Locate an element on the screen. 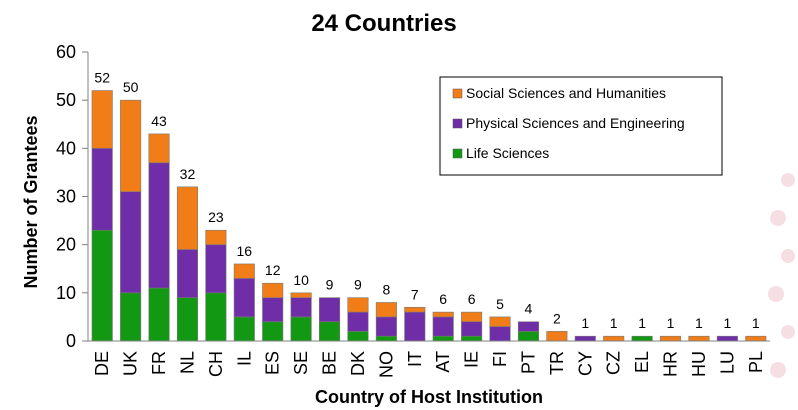 The width and height of the screenshot is (798, 410). bar-total-label: 43 is located at coordinates (159, 121).